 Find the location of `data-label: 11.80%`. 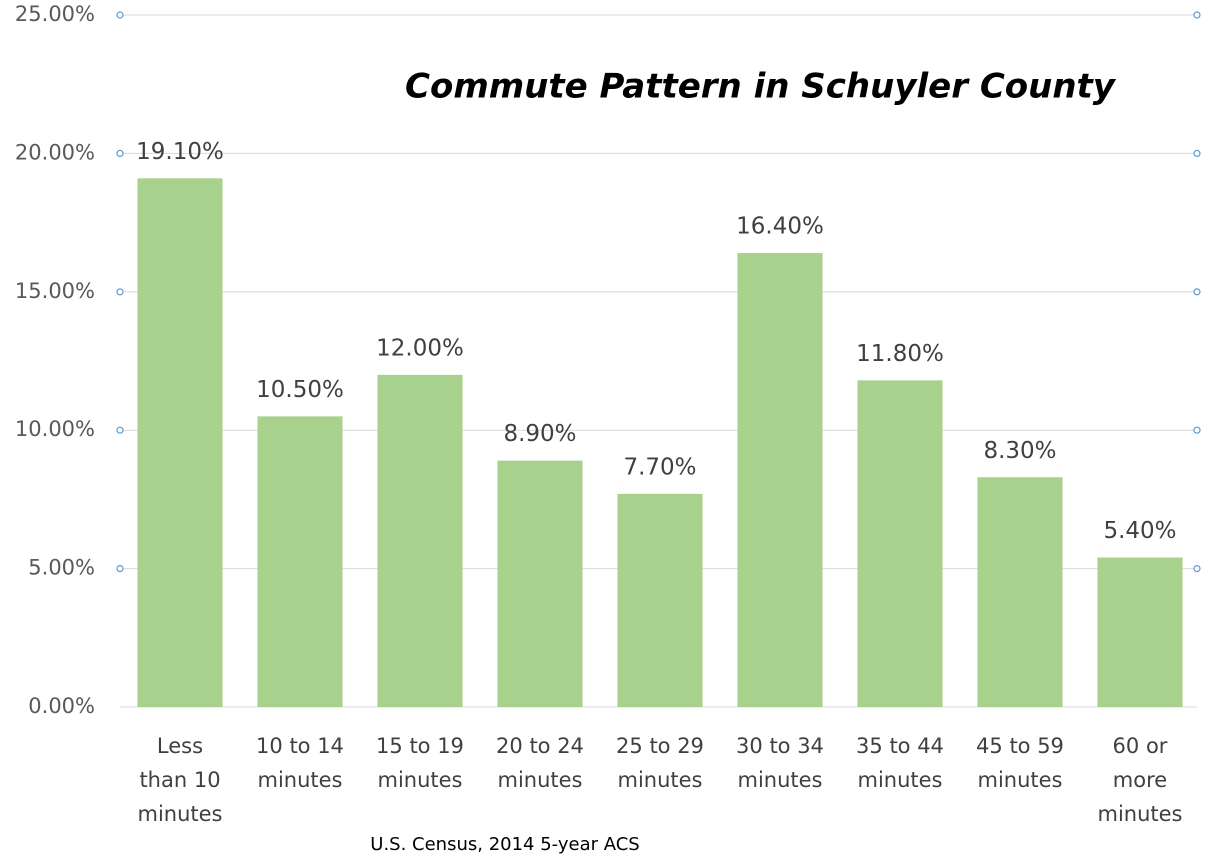

data-label: 11.80% is located at coordinates (900, 354).